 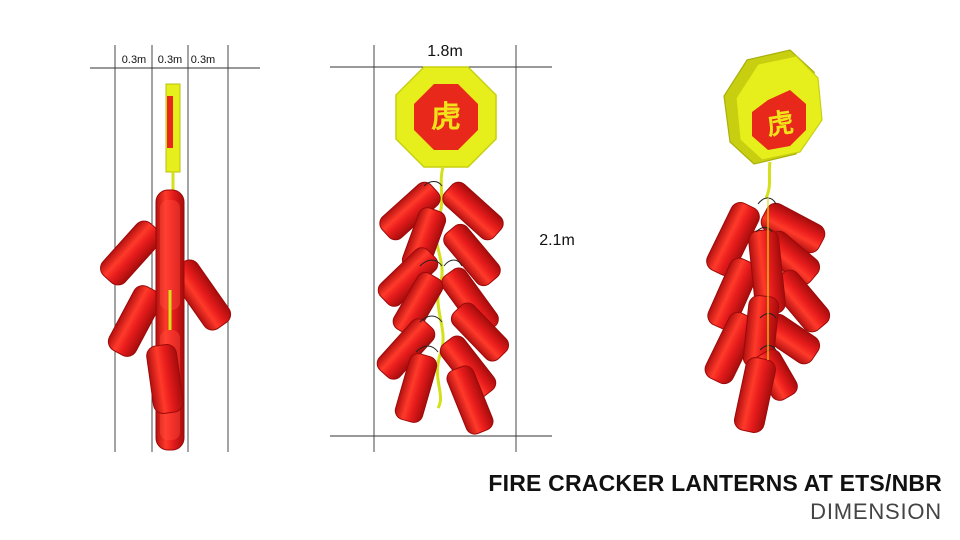 What do you see at coordinates (557, 240) in the screenshot?
I see `front-height-label: 2.1m` at bounding box center [557, 240].